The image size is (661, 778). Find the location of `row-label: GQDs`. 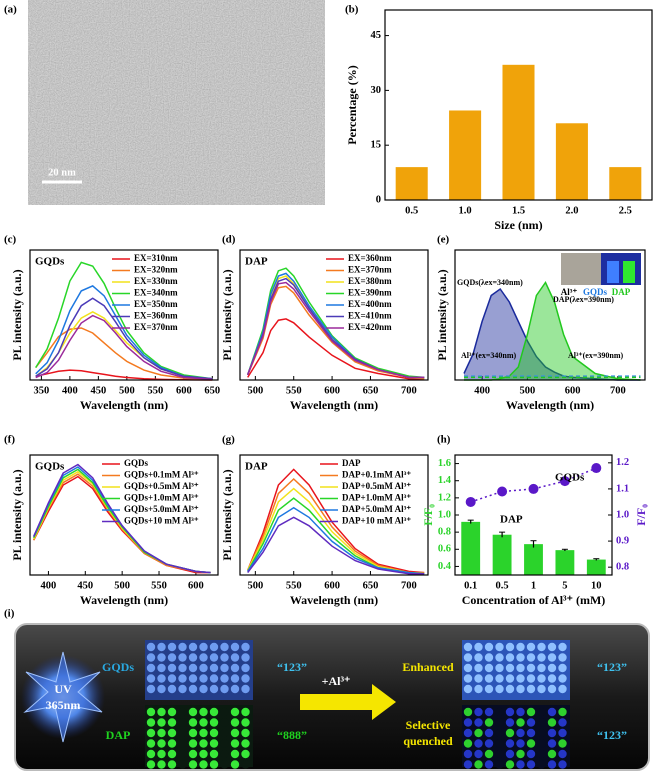

row-label: GQDs is located at coordinates (118, 667).